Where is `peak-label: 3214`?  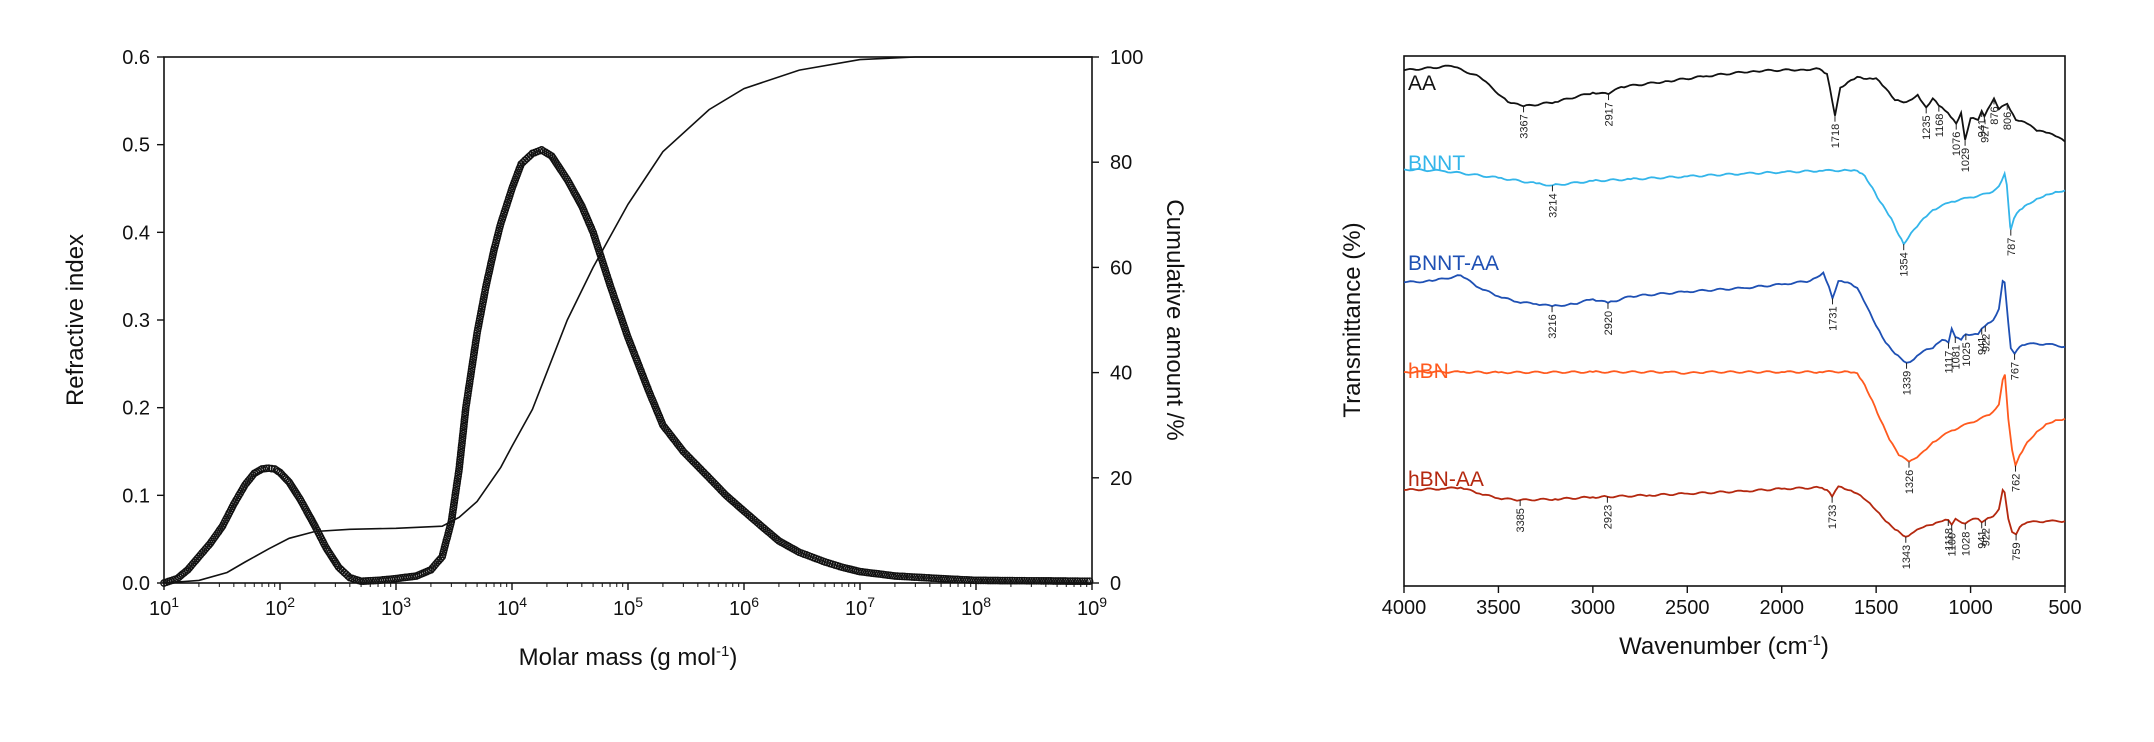 peak-label: 3214 is located at coordinates (1553, 205).